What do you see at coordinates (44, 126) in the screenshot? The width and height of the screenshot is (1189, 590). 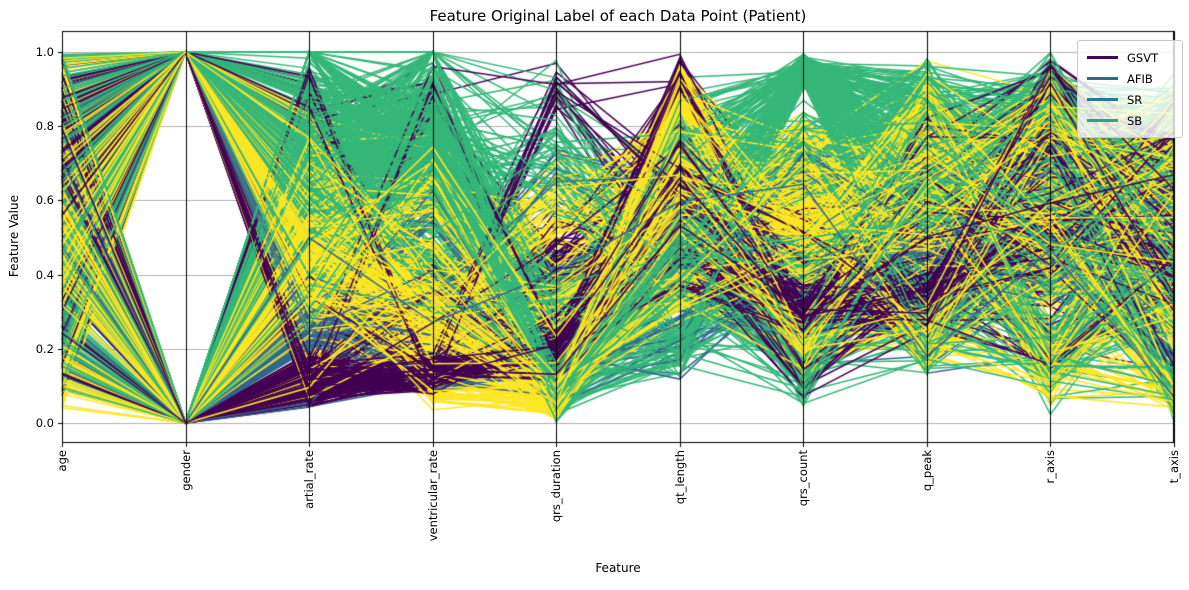 I see `y-tick-label-0.8: 0.8` at bounding box center [44, 126].